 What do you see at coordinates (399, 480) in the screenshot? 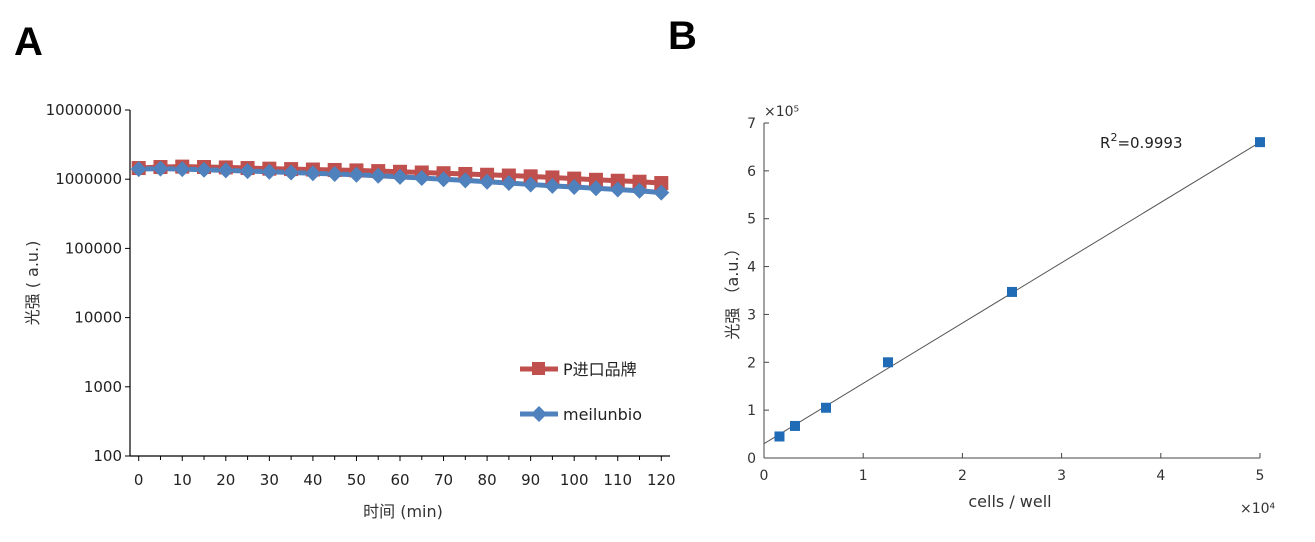
I see `chart-a-x-tick-label: 60` at bounding box center [399, 480].